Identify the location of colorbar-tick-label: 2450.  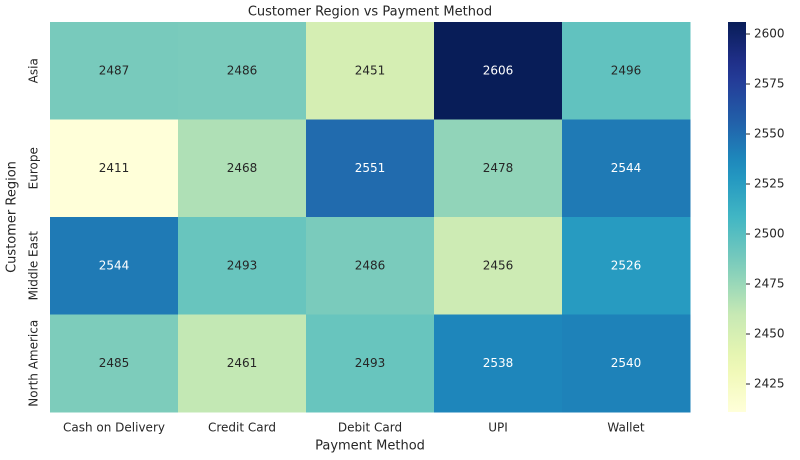
(769, 334).